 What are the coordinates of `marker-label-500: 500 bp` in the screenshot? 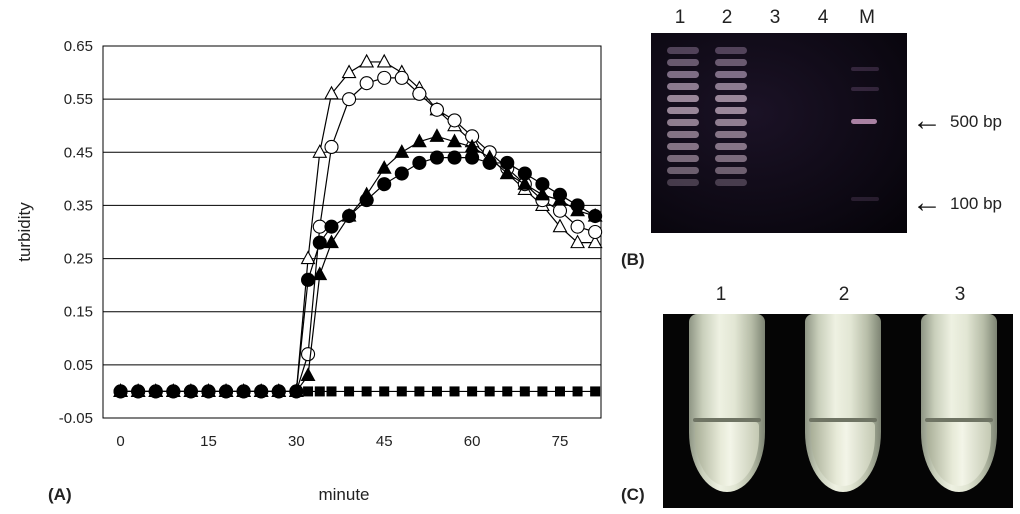 It's located at (976, 121).